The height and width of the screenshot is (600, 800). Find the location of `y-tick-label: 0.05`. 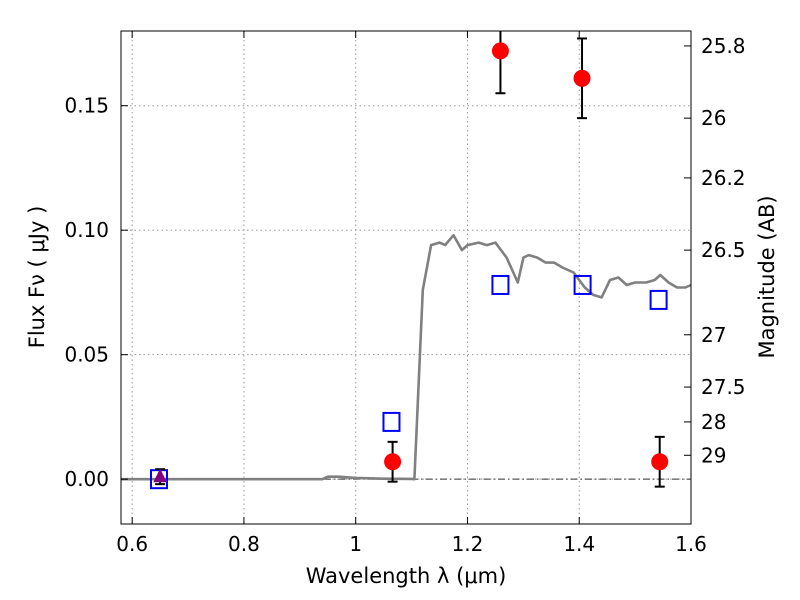

y-tick-label: 0.05 is located at coordinates (86, 355).